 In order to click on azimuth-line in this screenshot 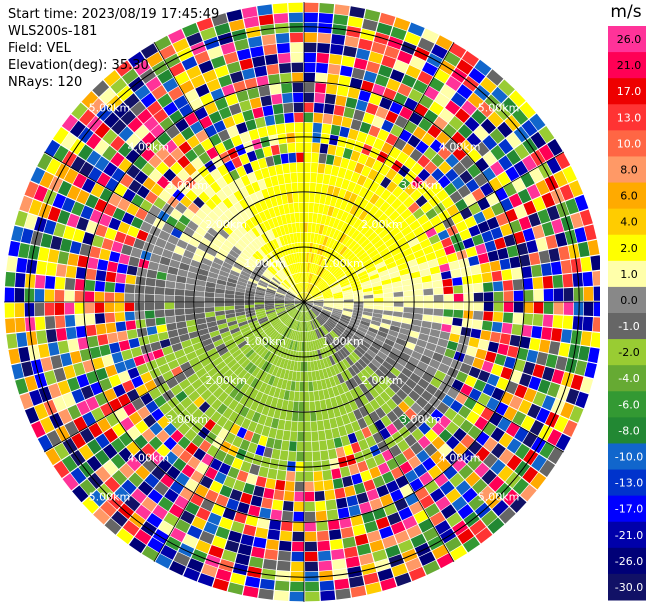, I will do `click(379, 172)`.